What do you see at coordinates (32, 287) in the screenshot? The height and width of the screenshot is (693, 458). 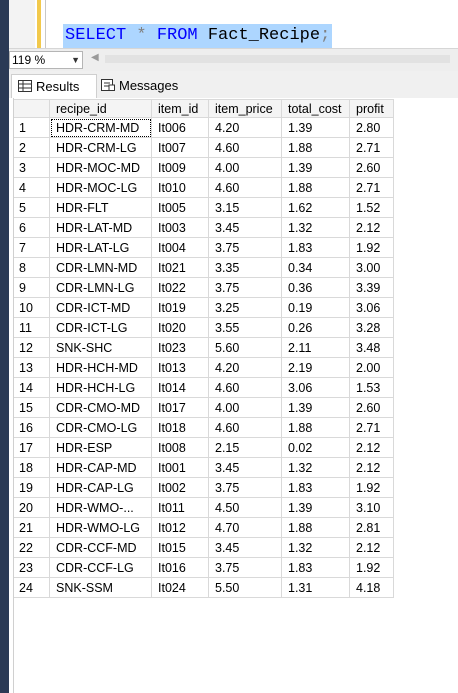 I see `row-number: 9` at bounding box center [32, 287].